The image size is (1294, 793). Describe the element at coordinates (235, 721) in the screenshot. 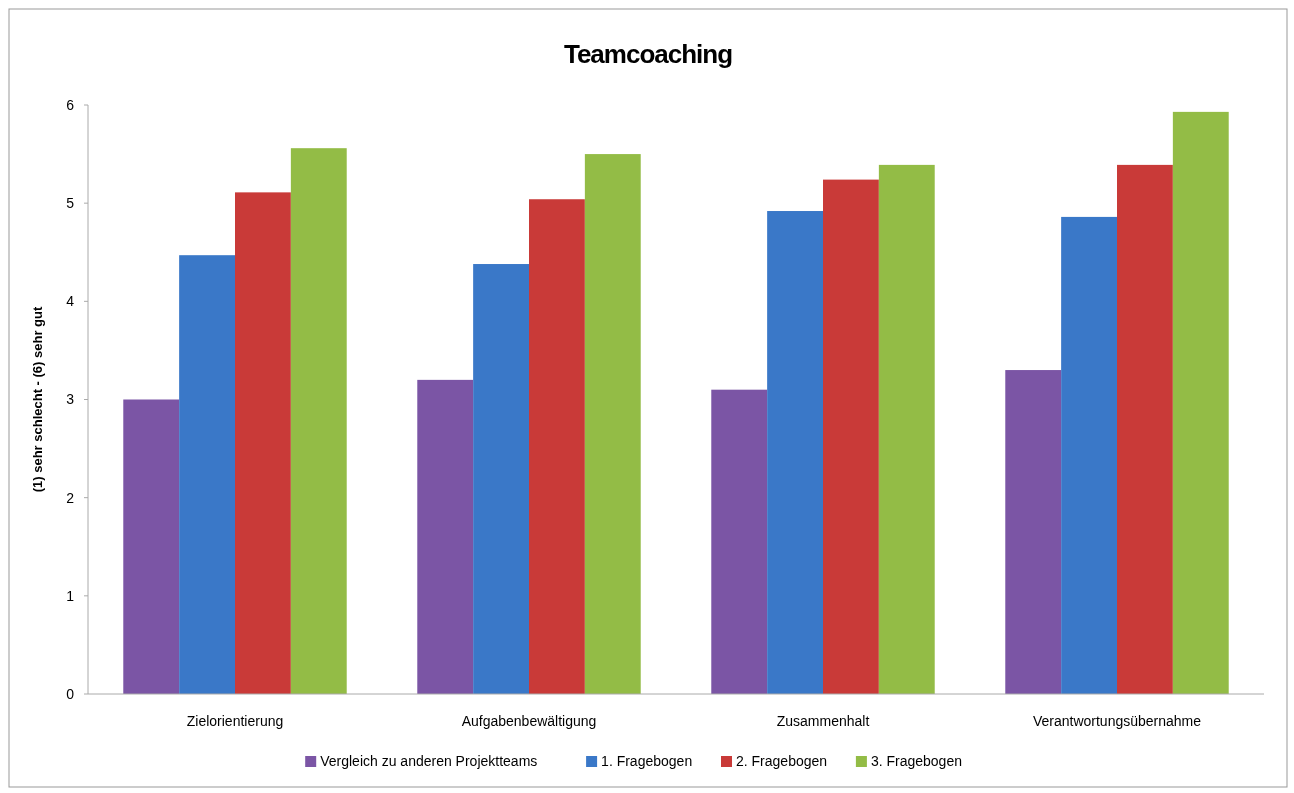

I see `x-tick-label: Zielorientierung` at that location.